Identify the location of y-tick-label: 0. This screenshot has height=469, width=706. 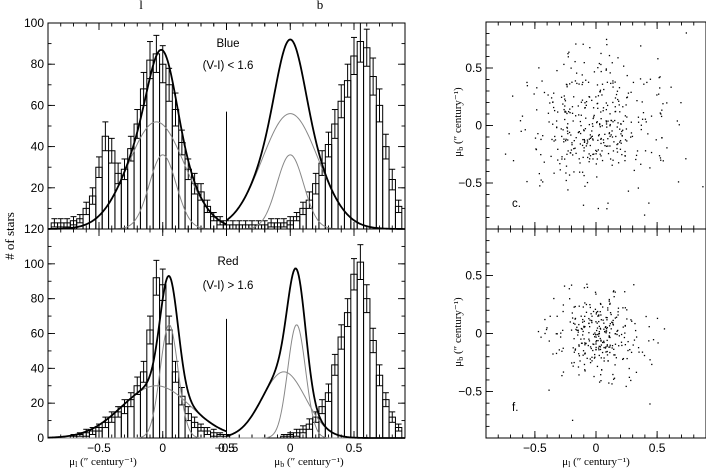
(40, 438).